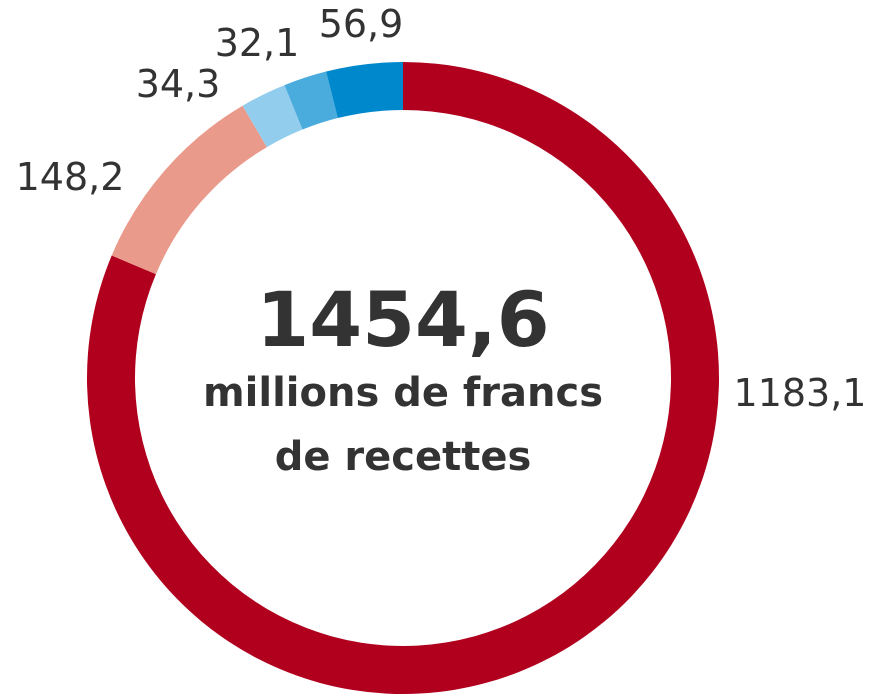 This screenshot has height=698, width=872. I want to click on slice-label-5: 56,9, so click(361, 24).